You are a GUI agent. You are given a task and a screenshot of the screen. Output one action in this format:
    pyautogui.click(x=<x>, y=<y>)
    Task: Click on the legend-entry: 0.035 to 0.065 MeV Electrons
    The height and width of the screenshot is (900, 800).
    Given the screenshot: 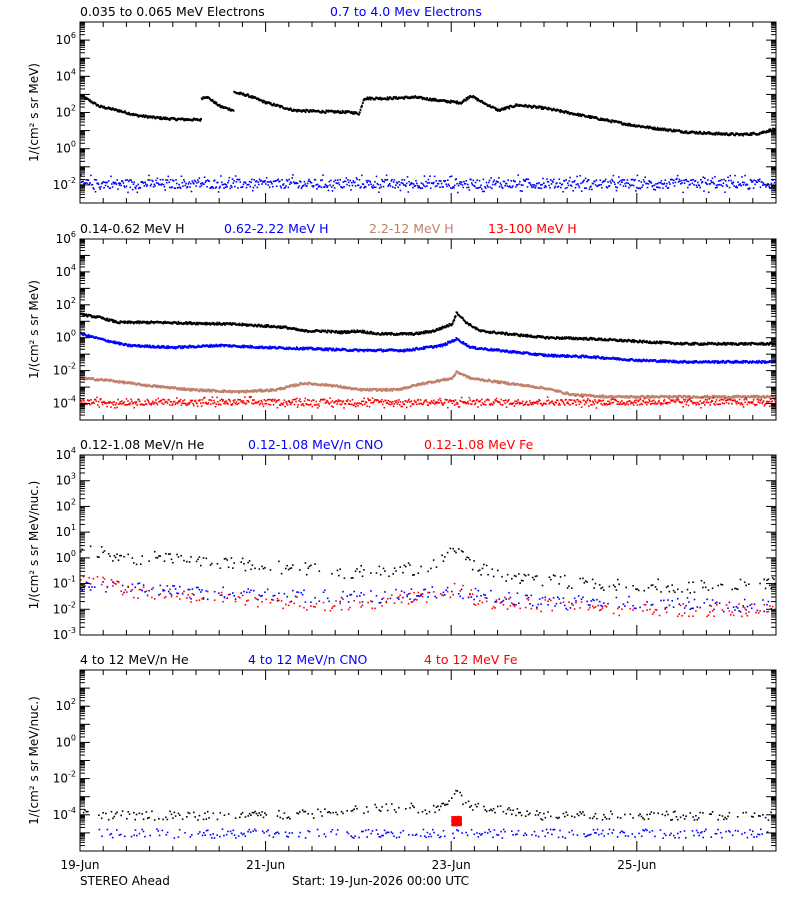 What is the action you would take?
    pyautogui.click(x=172, y=11)
    